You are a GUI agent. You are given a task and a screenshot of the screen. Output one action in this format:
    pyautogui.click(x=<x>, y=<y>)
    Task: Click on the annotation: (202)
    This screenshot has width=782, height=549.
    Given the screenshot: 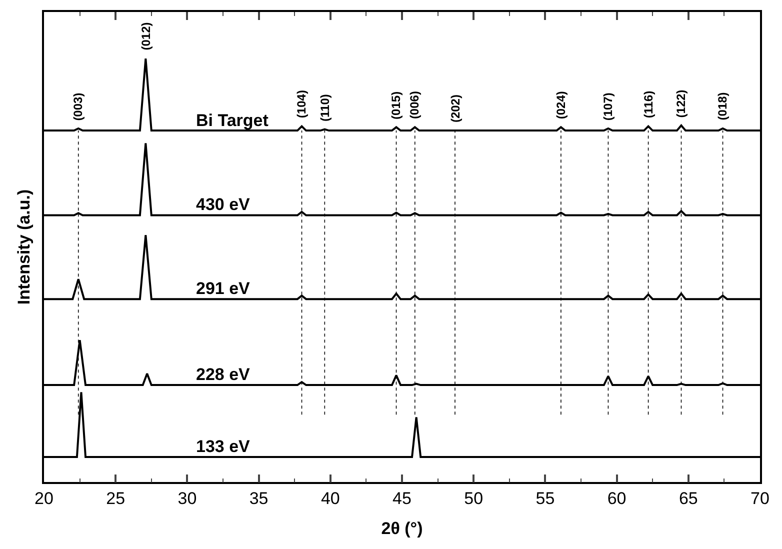 What is the action you would take?
    pyautogui.click(x=455, y=108)
    